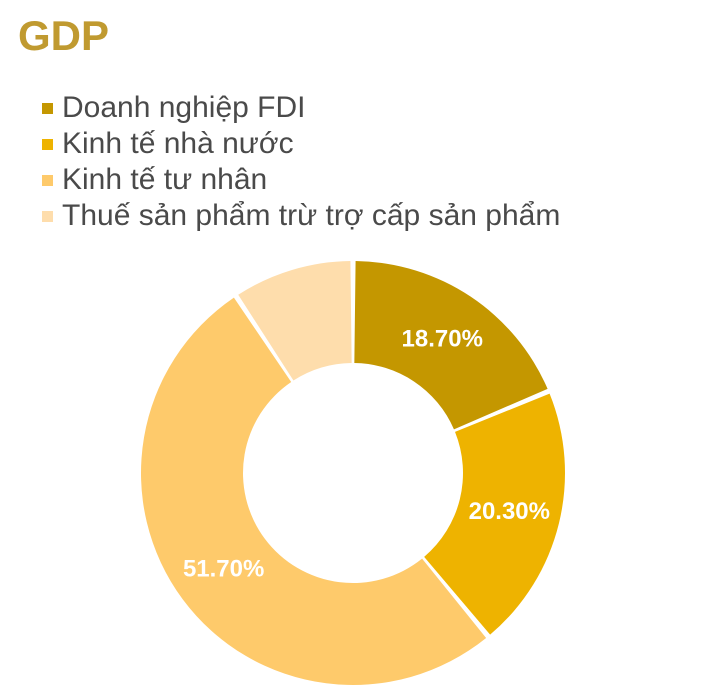 The height and width of the screenshot is (692, 707). I want to click on legend-swatch-state, so click(47, 144).